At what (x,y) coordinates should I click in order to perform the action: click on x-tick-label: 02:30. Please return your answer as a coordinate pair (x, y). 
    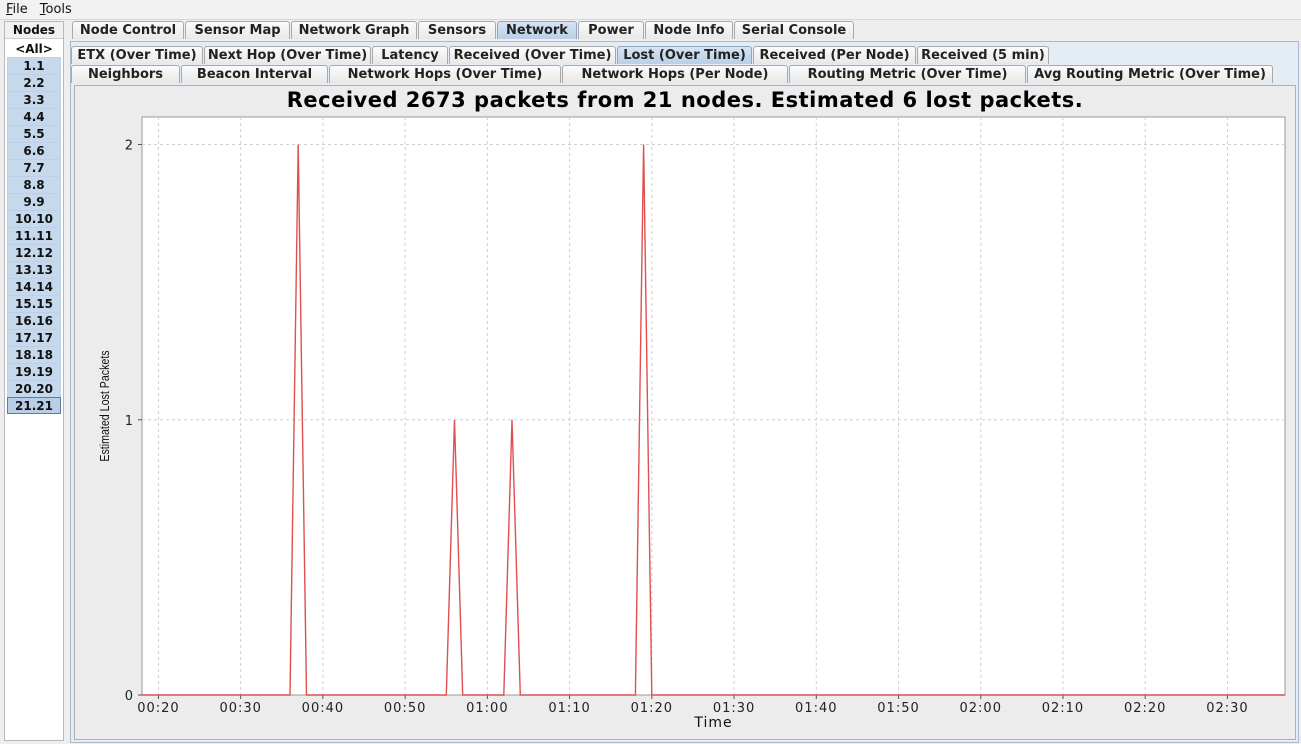
    Looking at the image, I should click on (1227, 708).